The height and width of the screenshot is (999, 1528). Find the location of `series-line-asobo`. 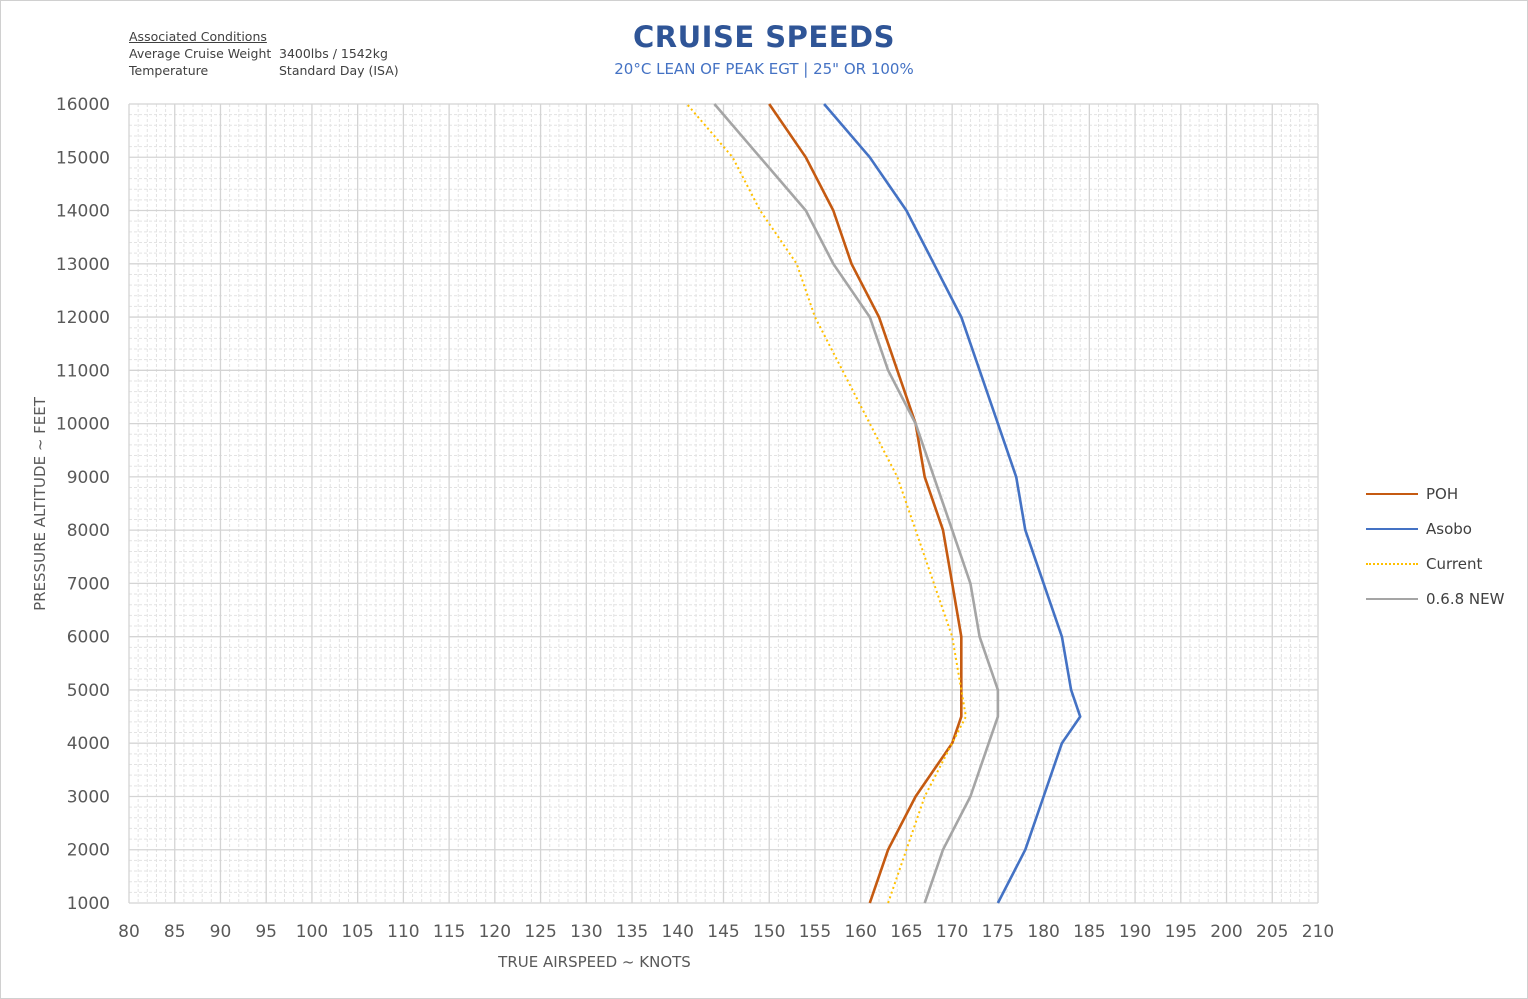

series-line-asobo is located at coordinates (952, 503).